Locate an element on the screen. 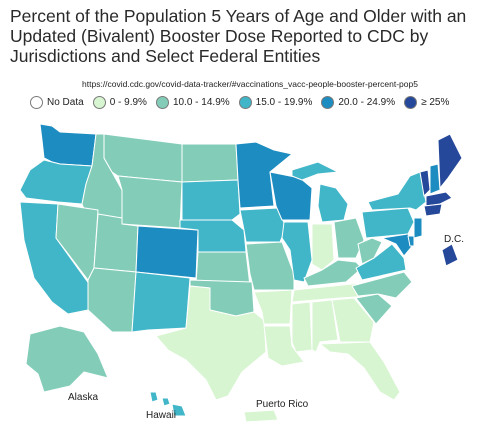 This screenshot has height=443, width=500. state-alaska is located at coordinates (67, 359).